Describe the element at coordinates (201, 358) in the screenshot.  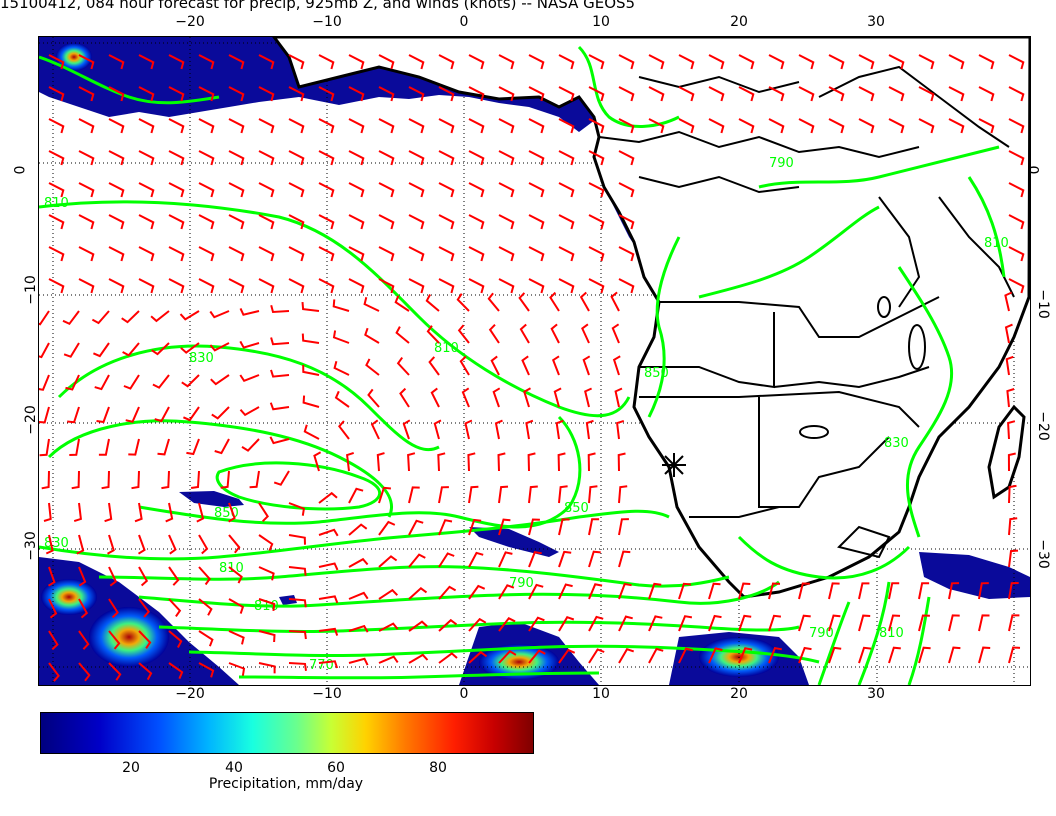
I see `contour-label: 830` at that location.